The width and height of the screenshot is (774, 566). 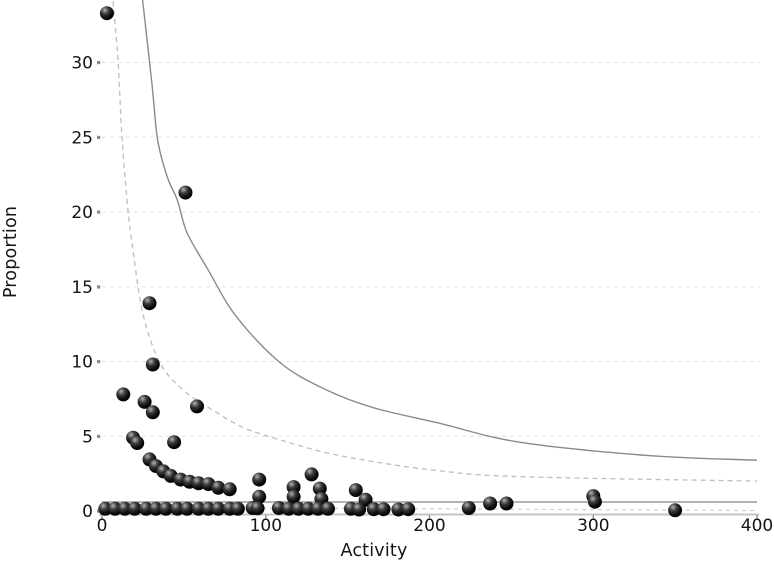 What do you see at coordinates (87, 437) in the screenshot?
I see `y-tick-label: 5` at bounding box center [87, 437].